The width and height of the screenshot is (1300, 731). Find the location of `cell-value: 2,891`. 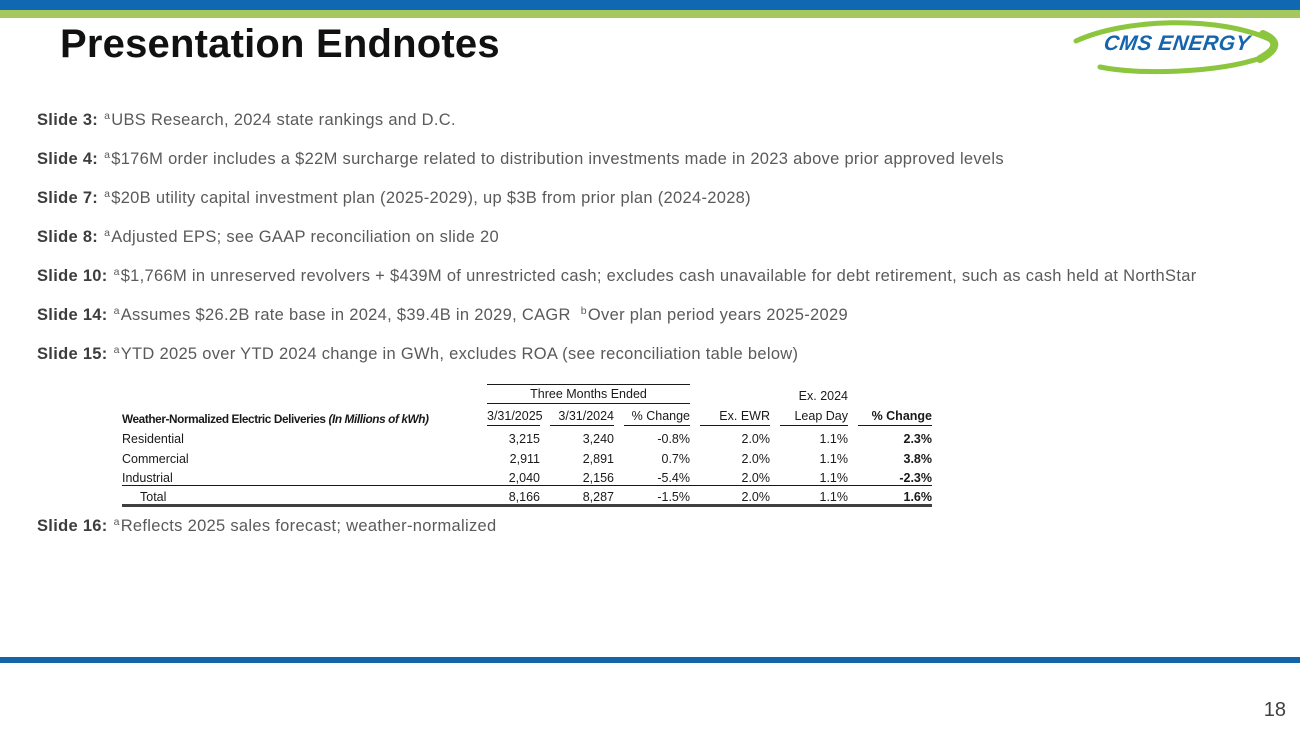

cell-value: 2,891 is located at coordinates (598, 459).